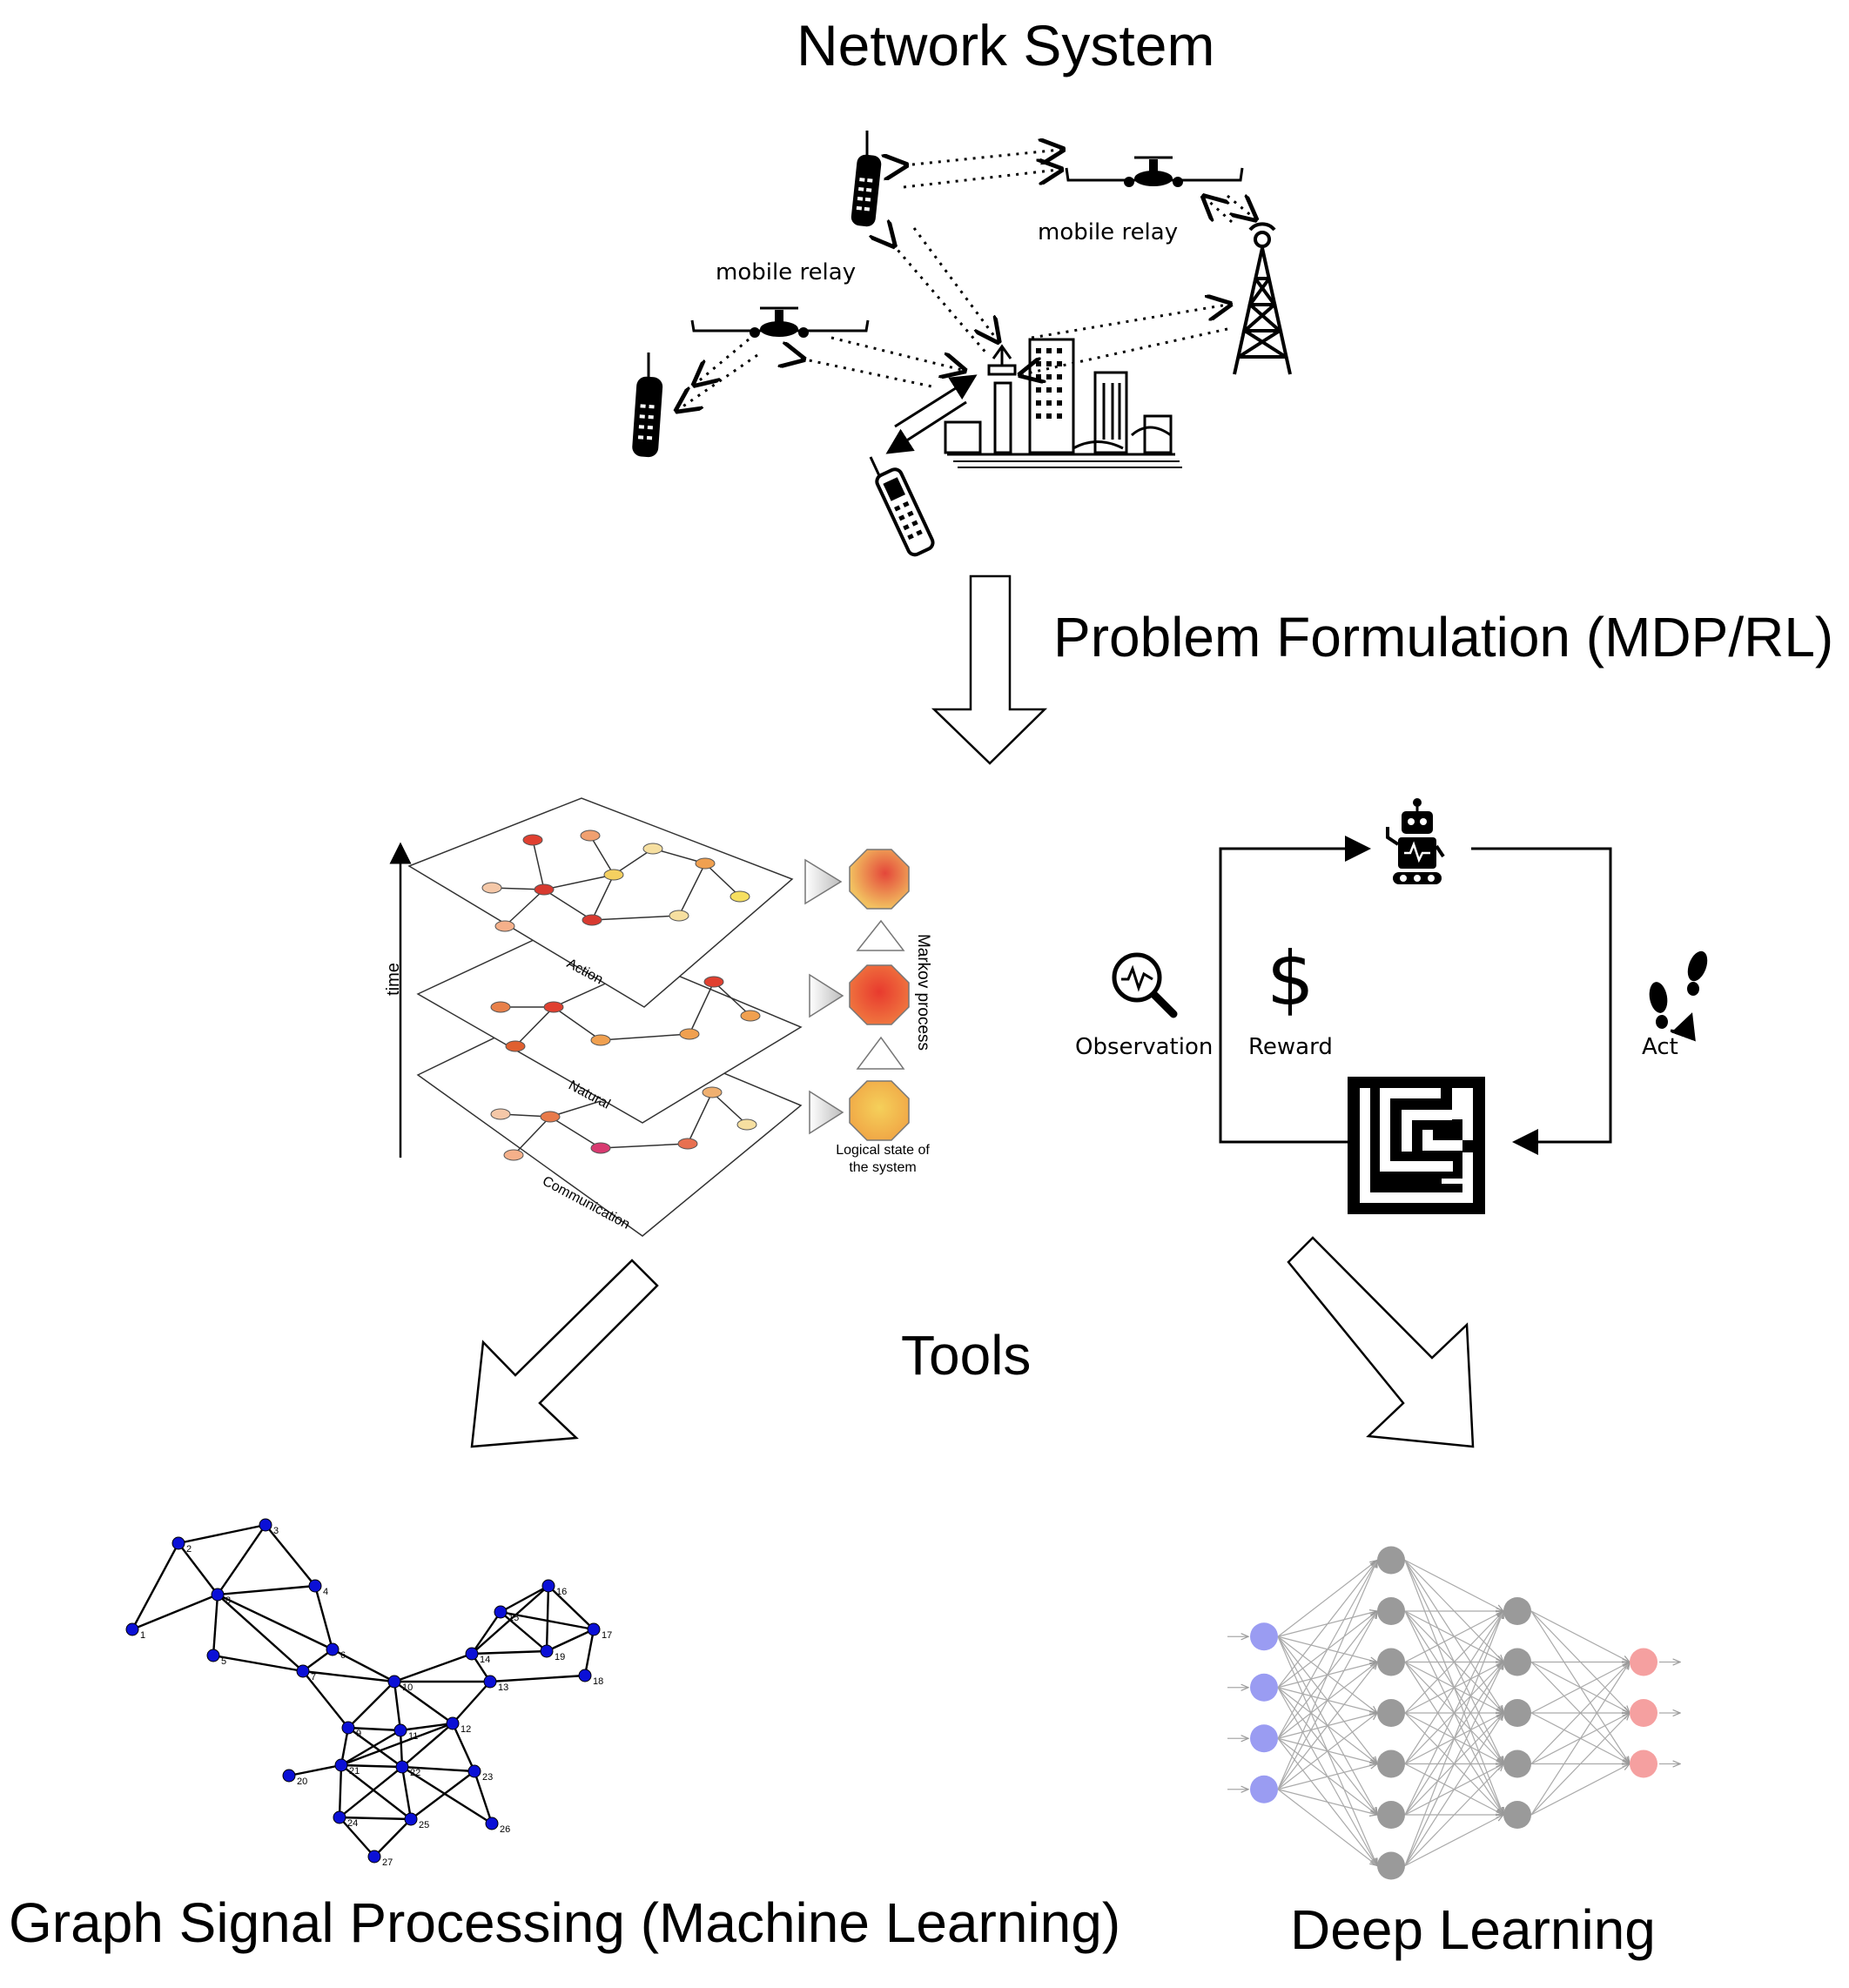  I want to click on graph-node-label: 22, so click(415, 1773).